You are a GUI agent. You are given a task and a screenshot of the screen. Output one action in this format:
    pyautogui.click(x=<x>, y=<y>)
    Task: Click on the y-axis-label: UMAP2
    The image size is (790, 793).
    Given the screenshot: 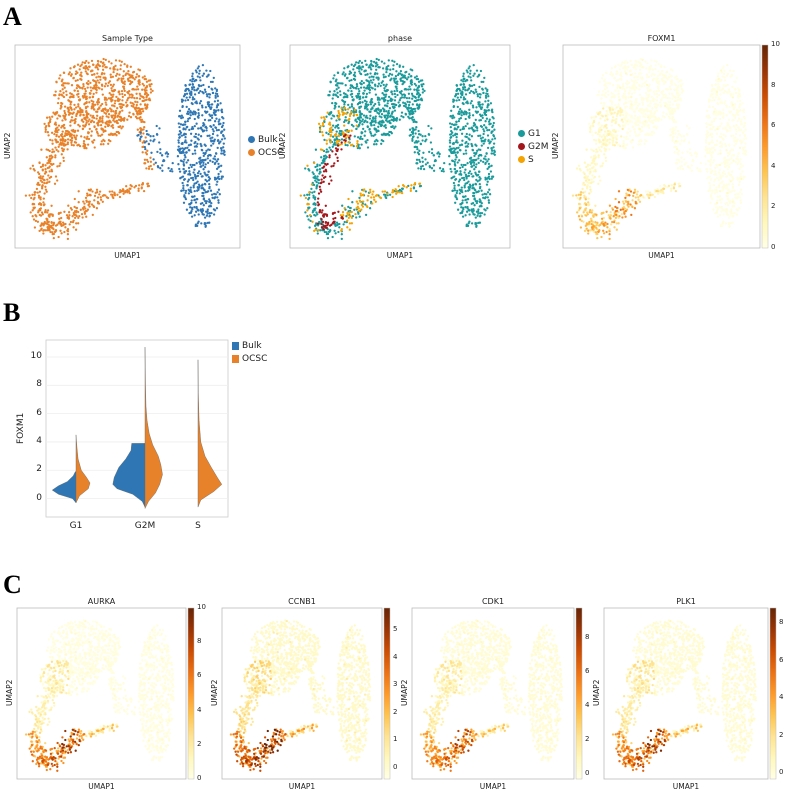 What is the action you would take?
    pyautogui.click(x=282, y=145)
    